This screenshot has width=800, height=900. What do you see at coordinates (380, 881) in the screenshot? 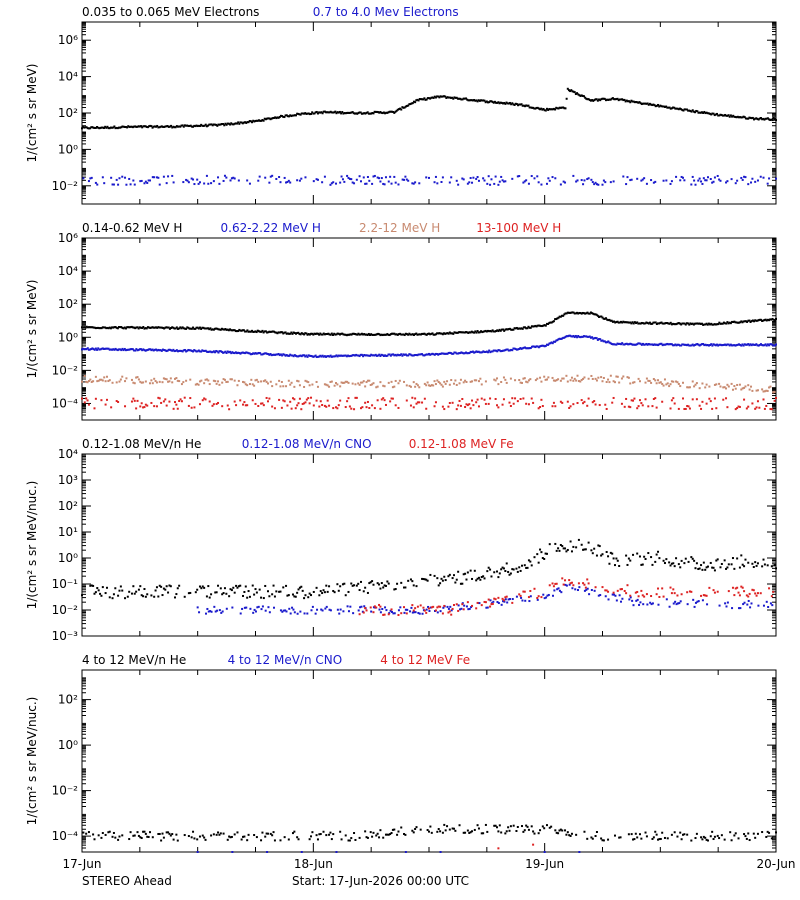
I see `start-time-label: Start: 17-Jun-2026 00:00 UTC` at bounding box center [380, 881].